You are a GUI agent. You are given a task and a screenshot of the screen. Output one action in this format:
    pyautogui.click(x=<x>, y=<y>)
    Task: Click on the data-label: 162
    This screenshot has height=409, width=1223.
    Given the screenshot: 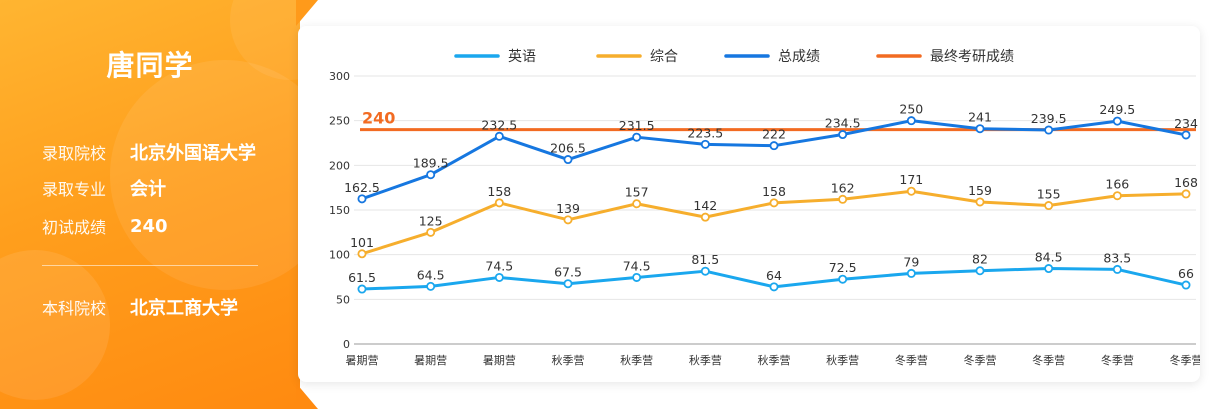 What is the action you would take?
    pyautogui.click(x=843, y=187)
    